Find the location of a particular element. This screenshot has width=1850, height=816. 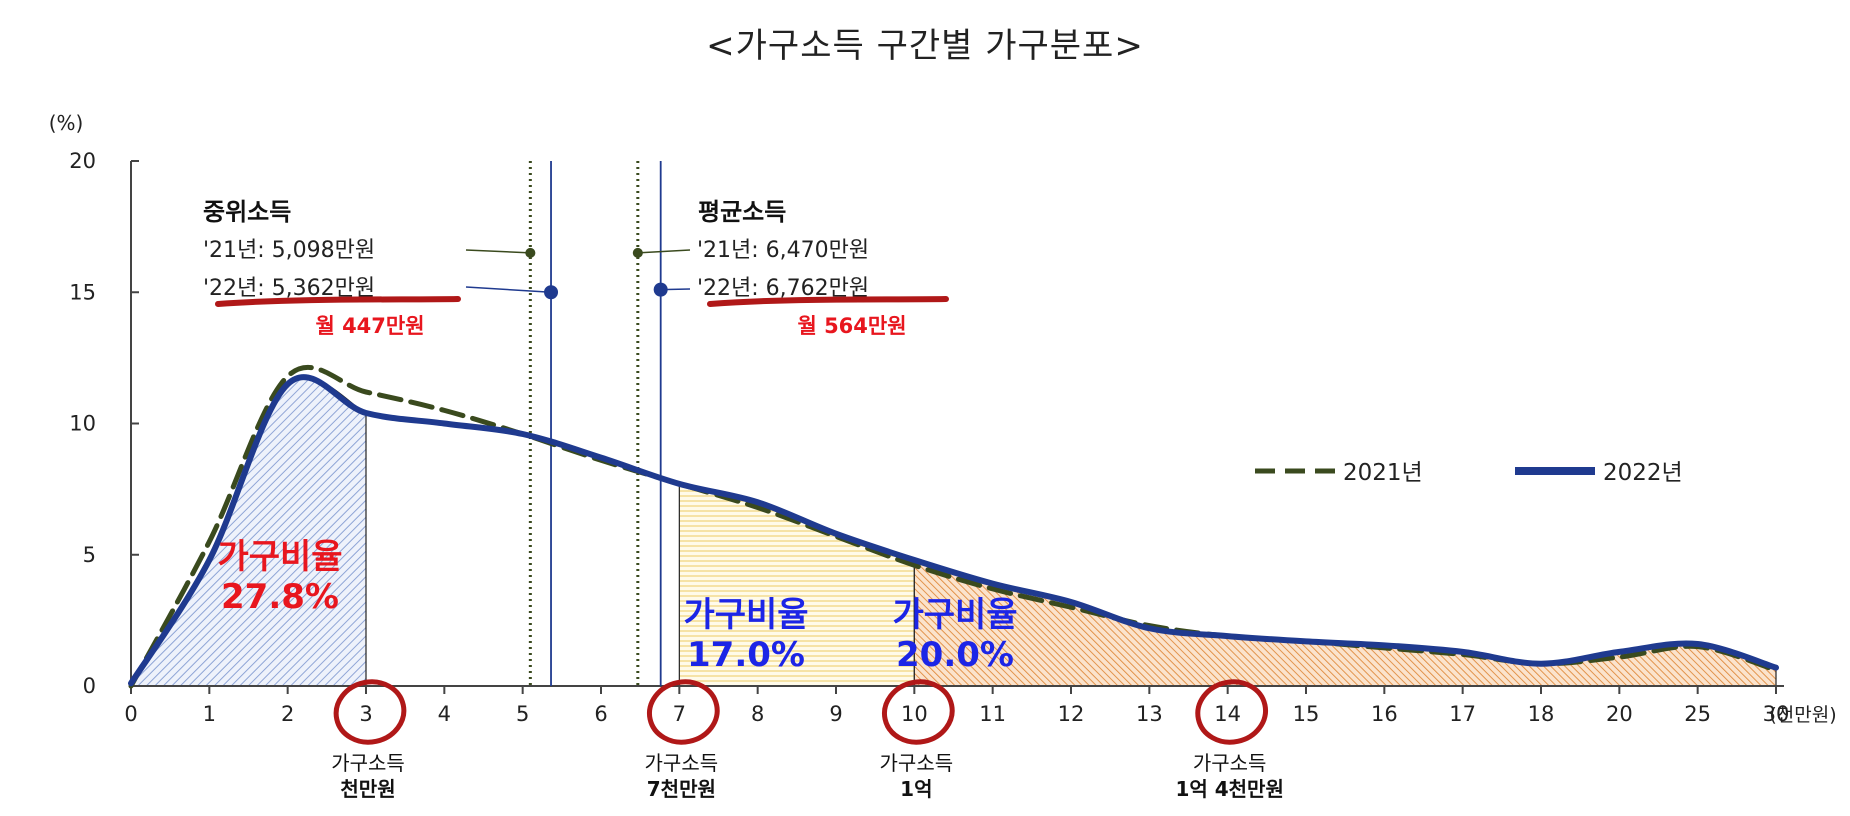

y-tick-label: 20 is located at coordinates (82, 161).